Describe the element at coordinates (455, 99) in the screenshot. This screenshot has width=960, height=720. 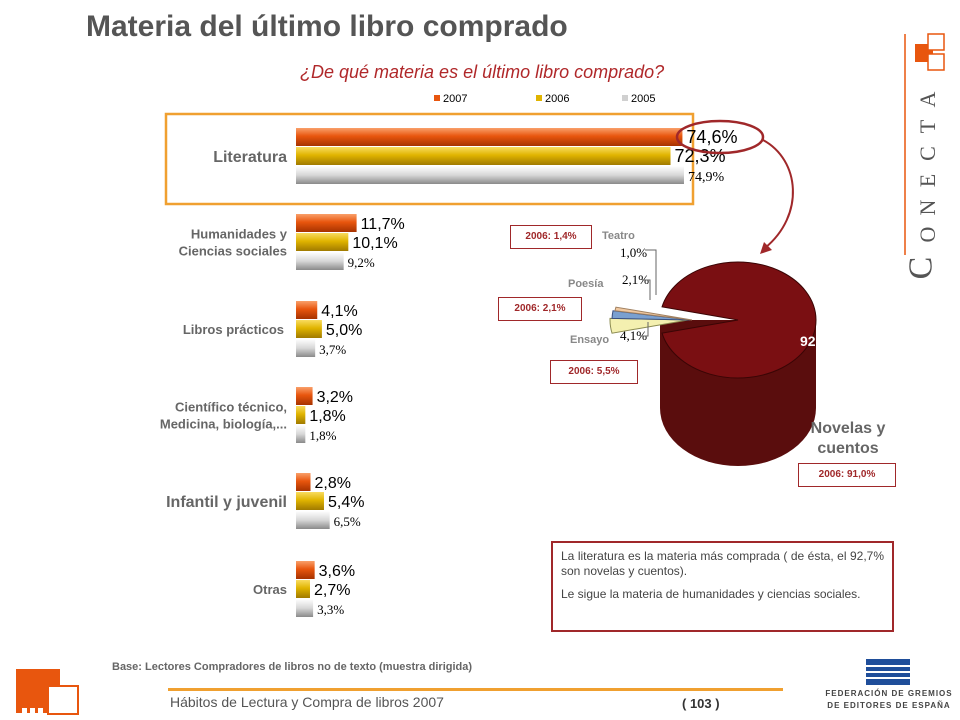
I see `legend-label-2007: 2007` at that location.